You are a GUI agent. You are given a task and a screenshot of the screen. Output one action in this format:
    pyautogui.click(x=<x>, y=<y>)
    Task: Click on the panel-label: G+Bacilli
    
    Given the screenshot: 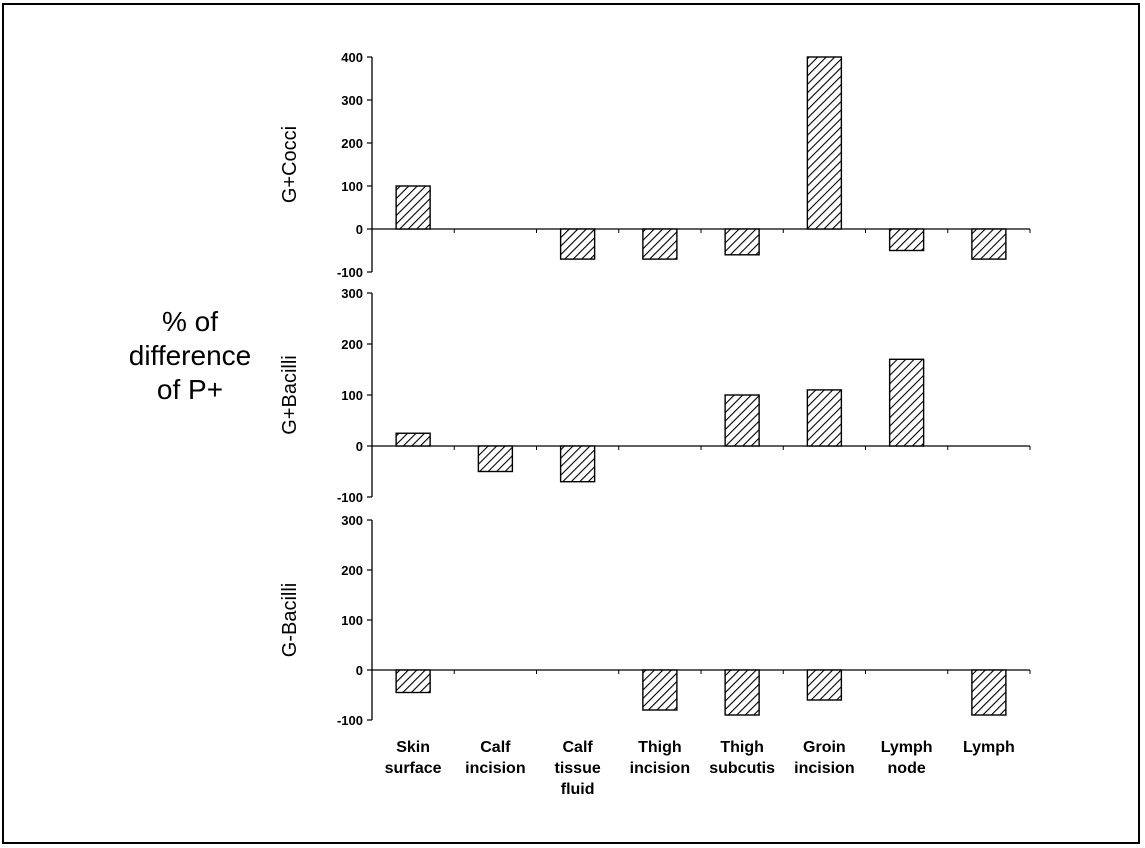 What is the action you would take?
    pyautogui.click(x=290, y=394)
    